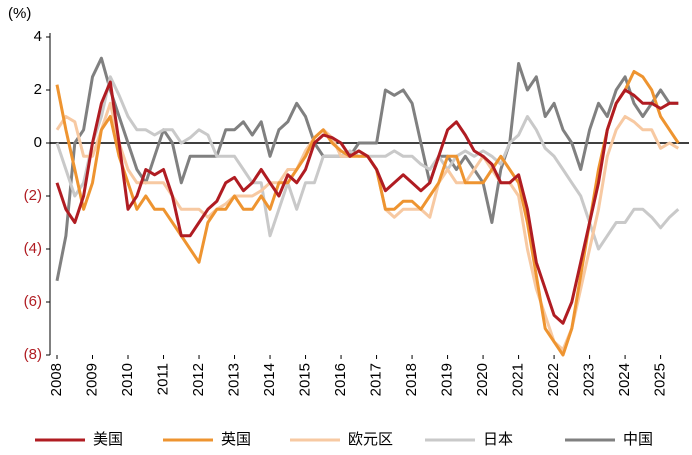  Describe the element at coordinates (38, 36) in the screenshot. I see `y-tick-label: 4` at that location.